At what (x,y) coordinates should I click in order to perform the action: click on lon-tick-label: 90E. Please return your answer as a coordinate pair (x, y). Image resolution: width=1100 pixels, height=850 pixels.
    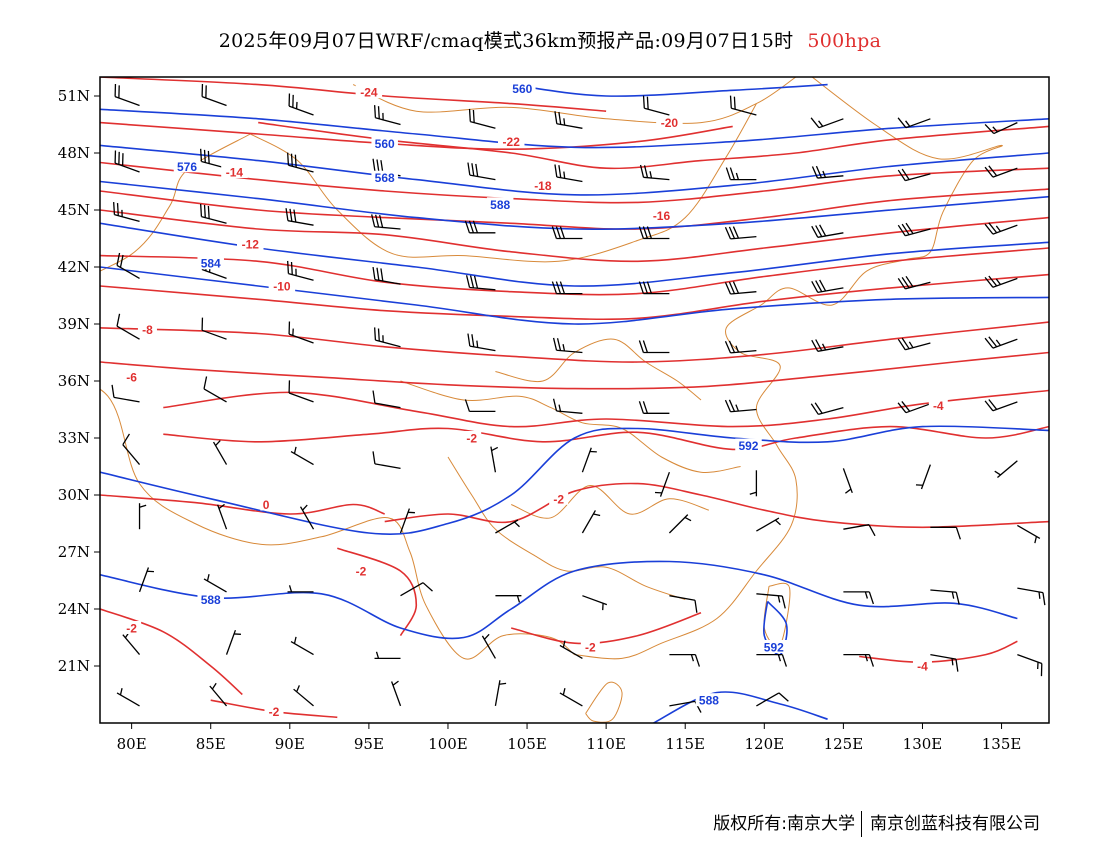
    Looking at the image, I should click on (290, 744).